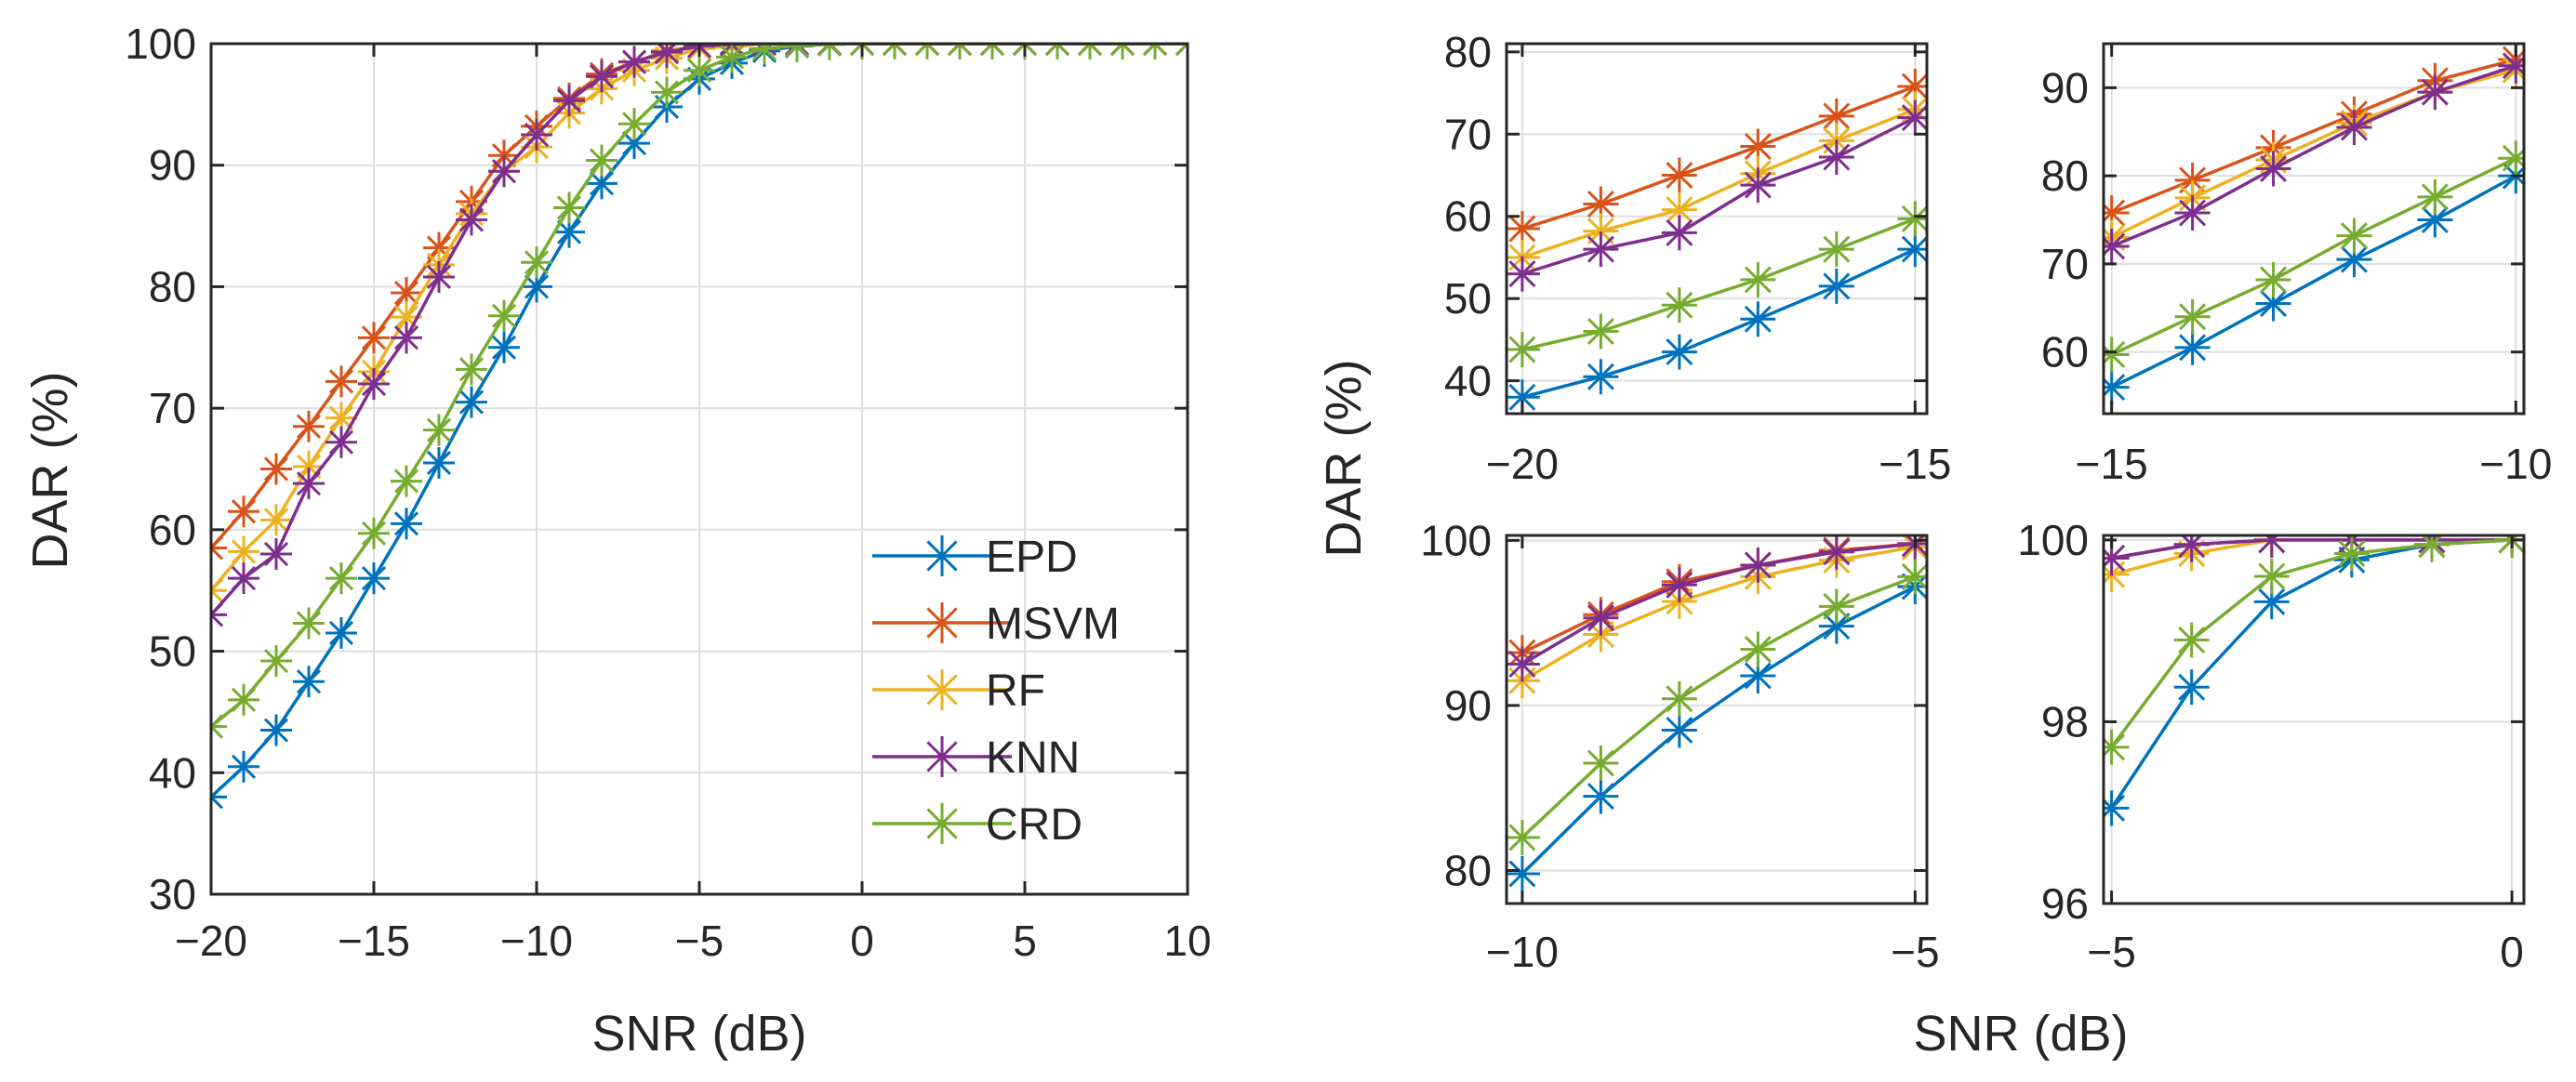 Image resolution: width=2576 pixels, height=1082 pixels. I want to click on panel-inset-top-left: −20 −15 40 50 60 70 80, so click(1698, 258).